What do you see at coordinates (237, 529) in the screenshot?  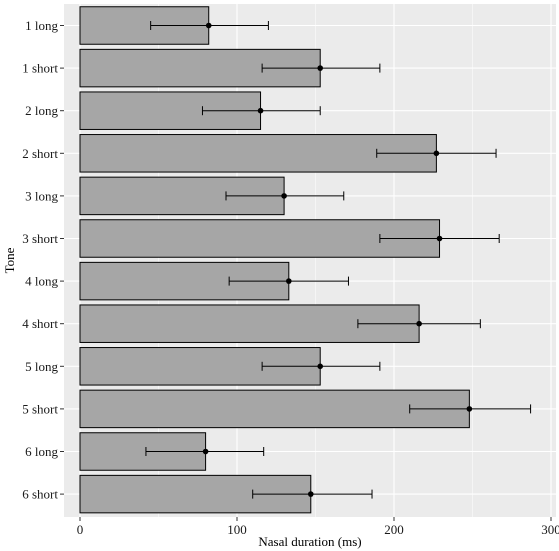 I see `x-tick-label: 100` at bounding box center [237, 529].